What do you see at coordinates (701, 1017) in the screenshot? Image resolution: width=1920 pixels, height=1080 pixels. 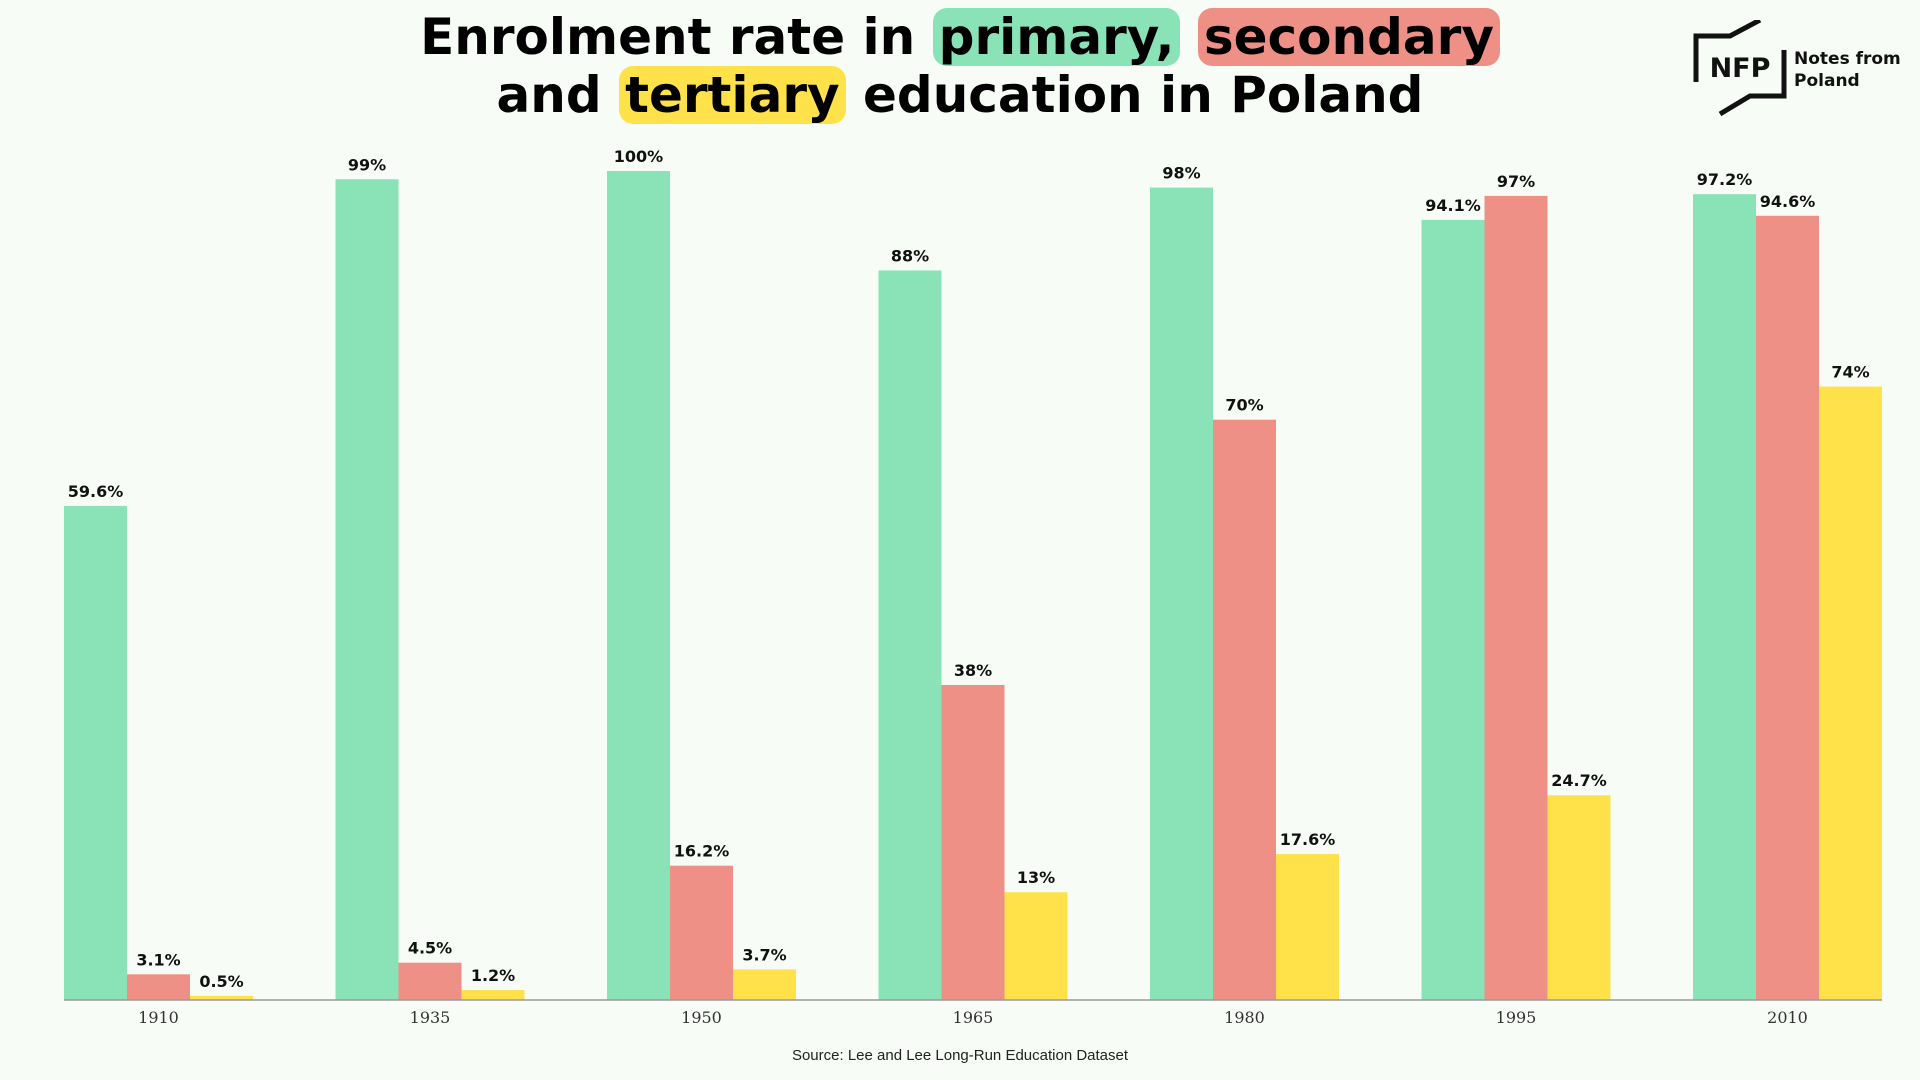 I see `x-tick-label-1950: 1950` at bounding box center [701, 1017].